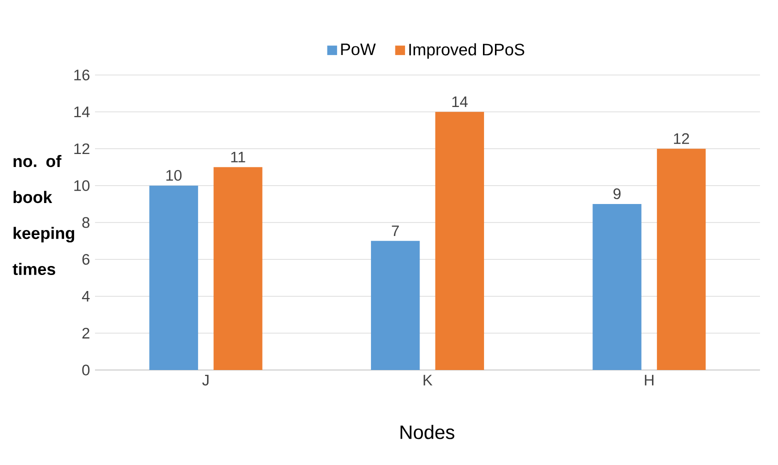 This screenshot has width=778, height=465. What do you see at coordinates (82, 112) in the screenshot?
I see `y-tick-label: 14` at bounding box center [82, 112].